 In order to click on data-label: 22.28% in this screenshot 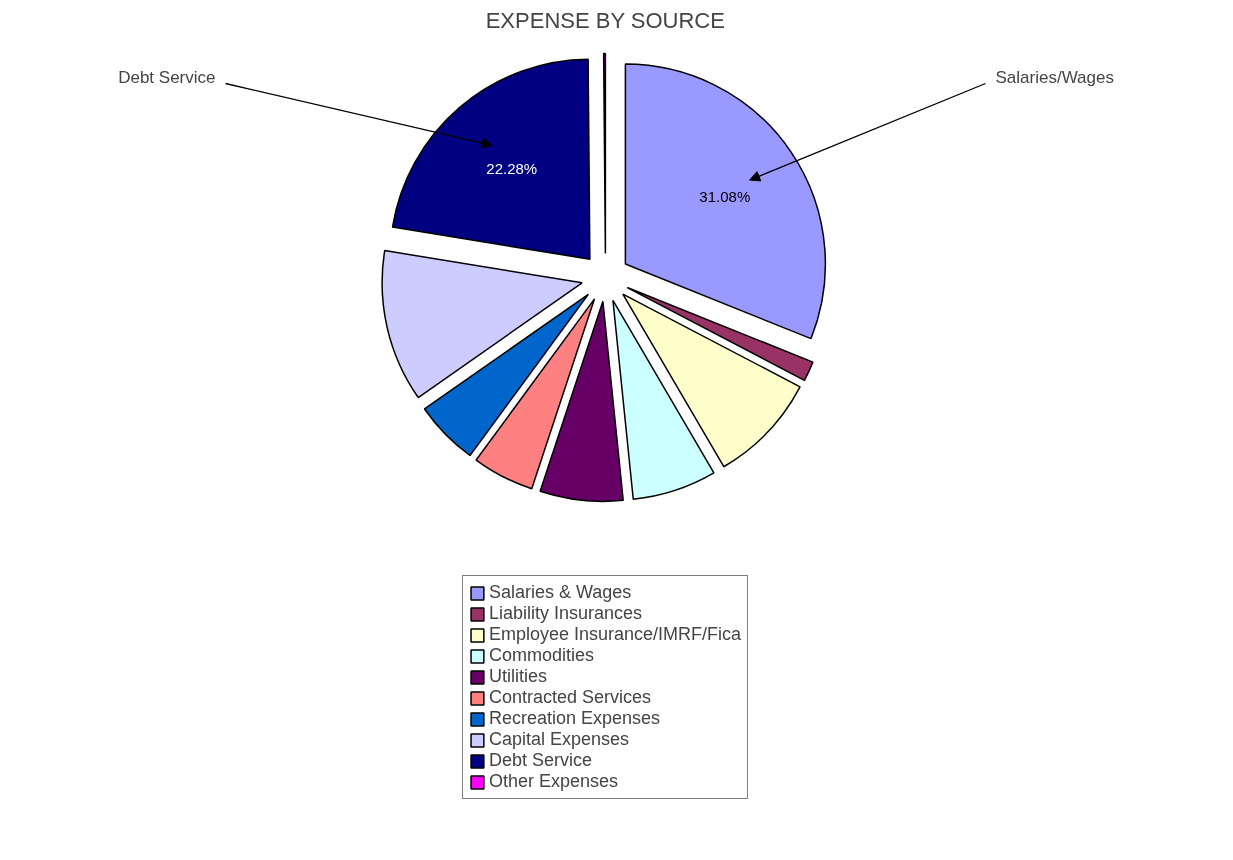, I will do `click(512, 168)`.